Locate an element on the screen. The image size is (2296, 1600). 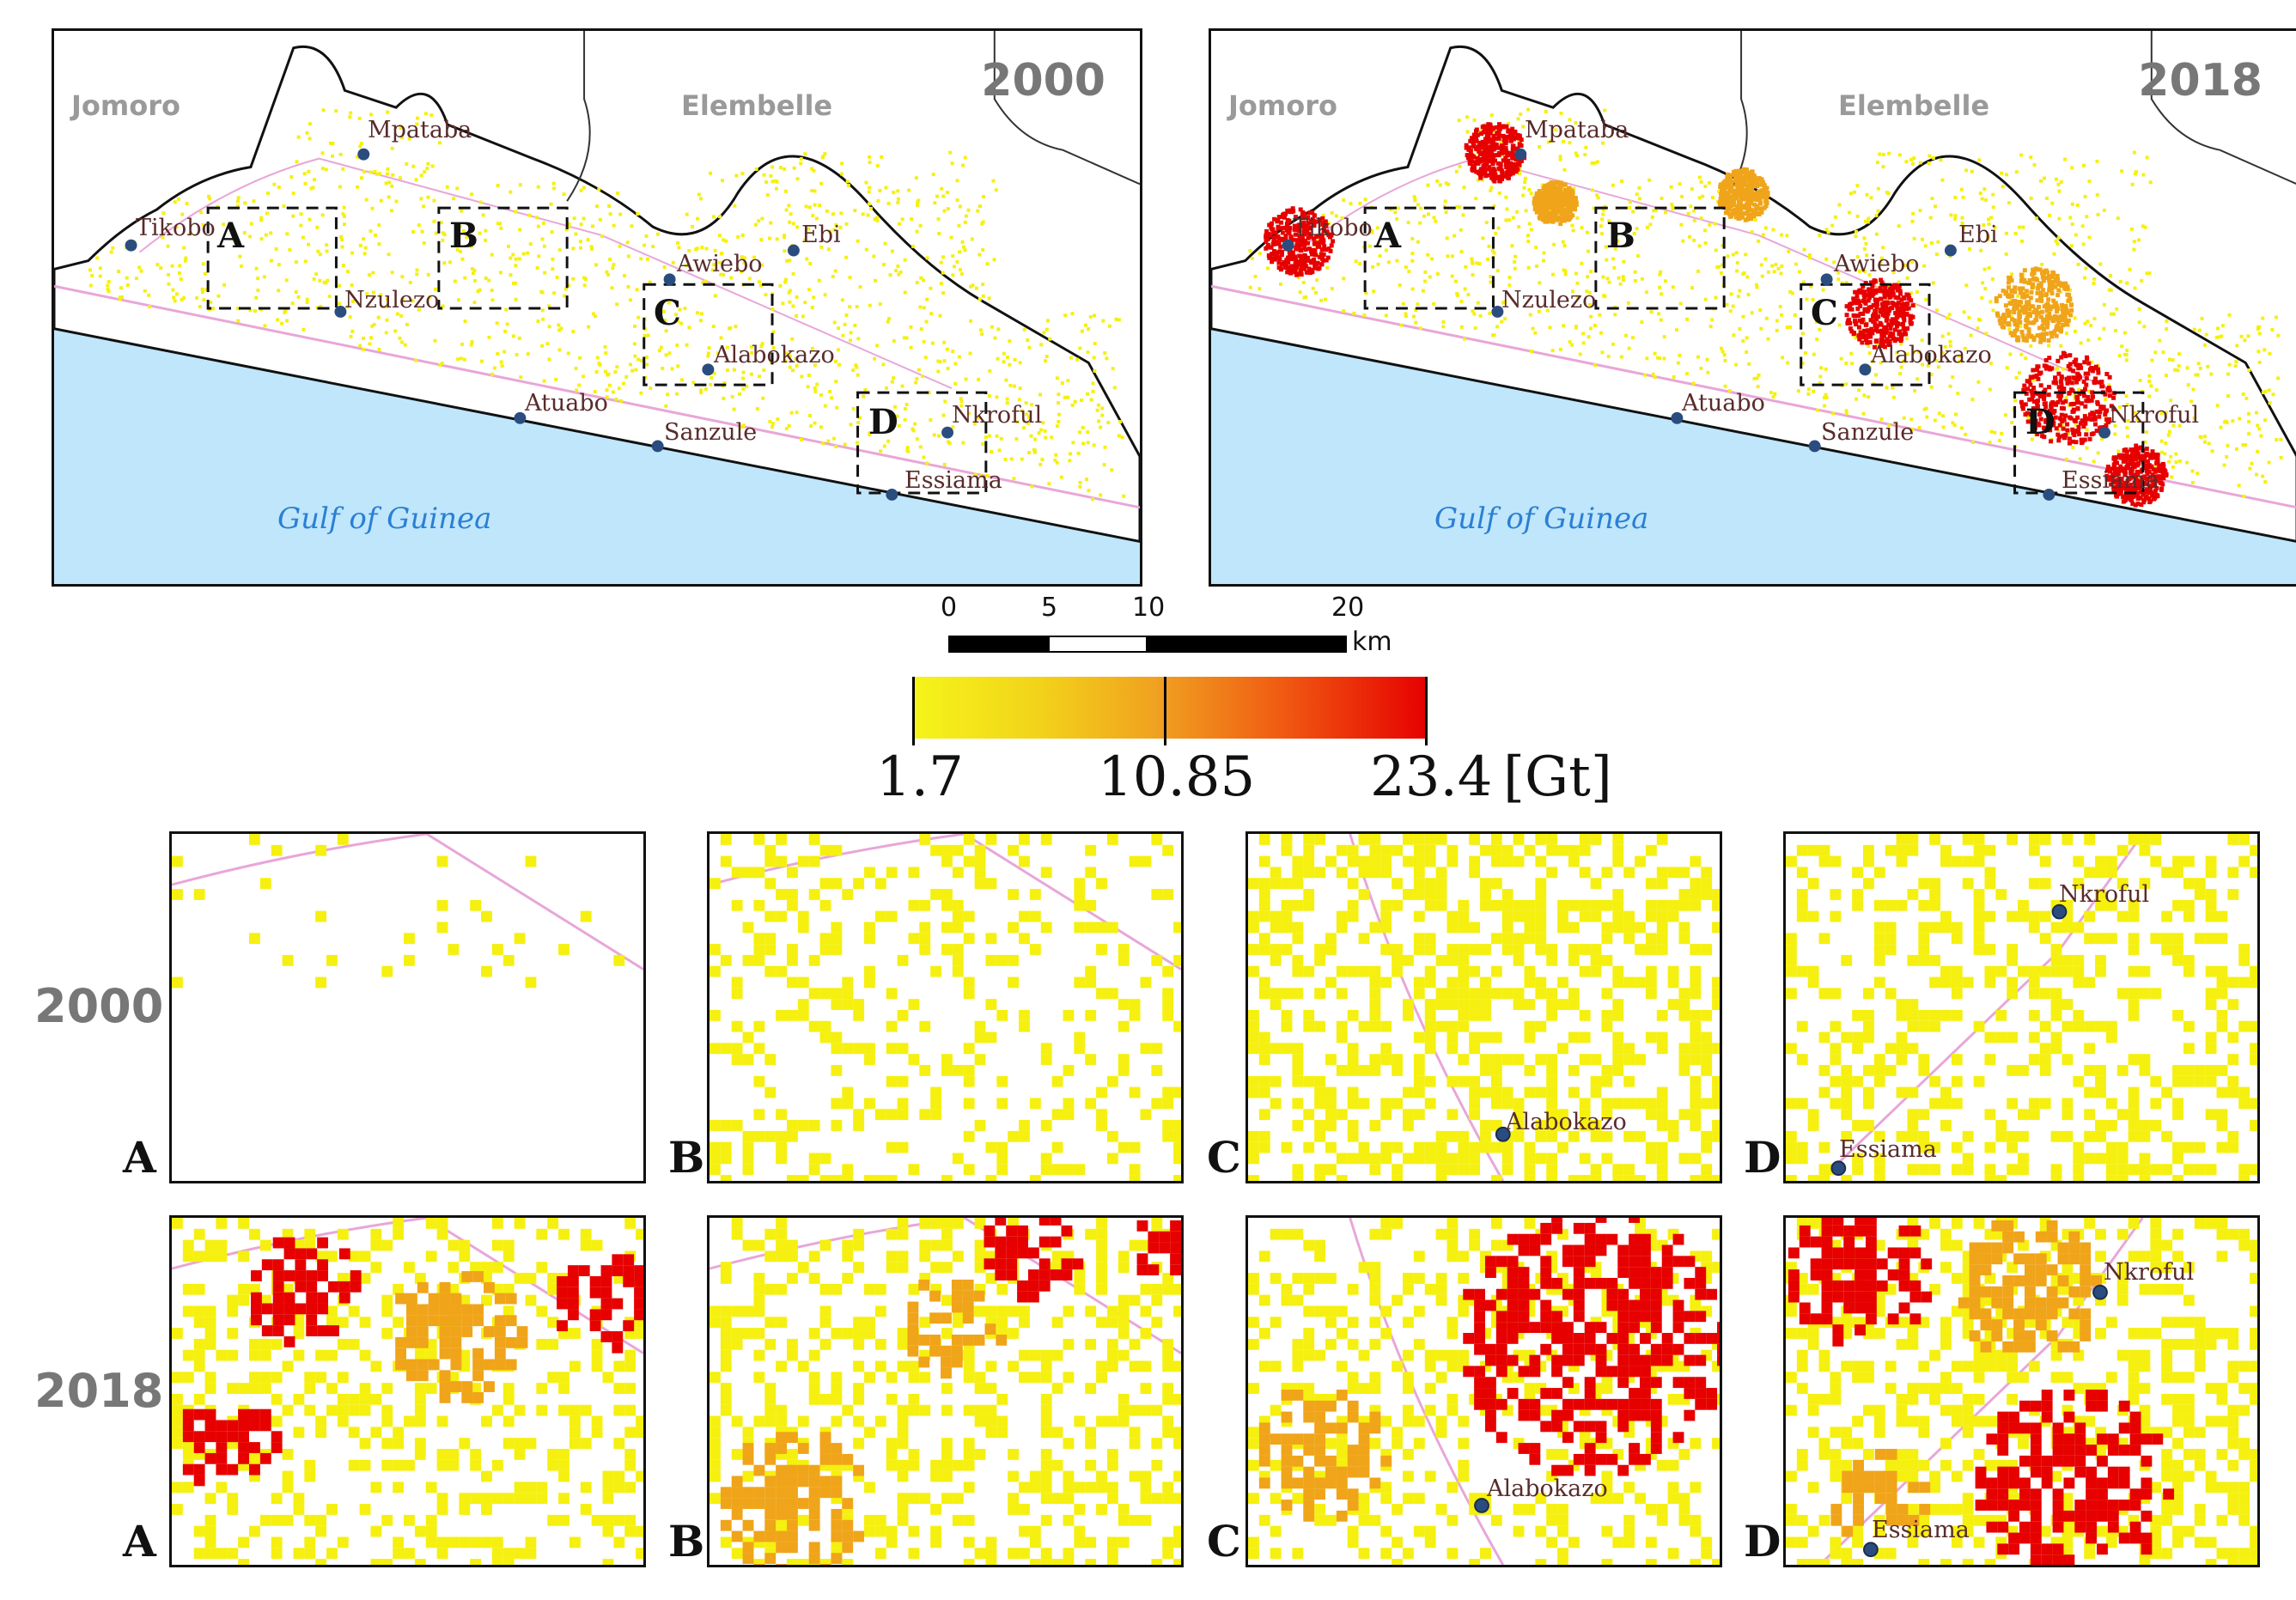
district-label: Elembelle is located at coordinates (1914, 105).